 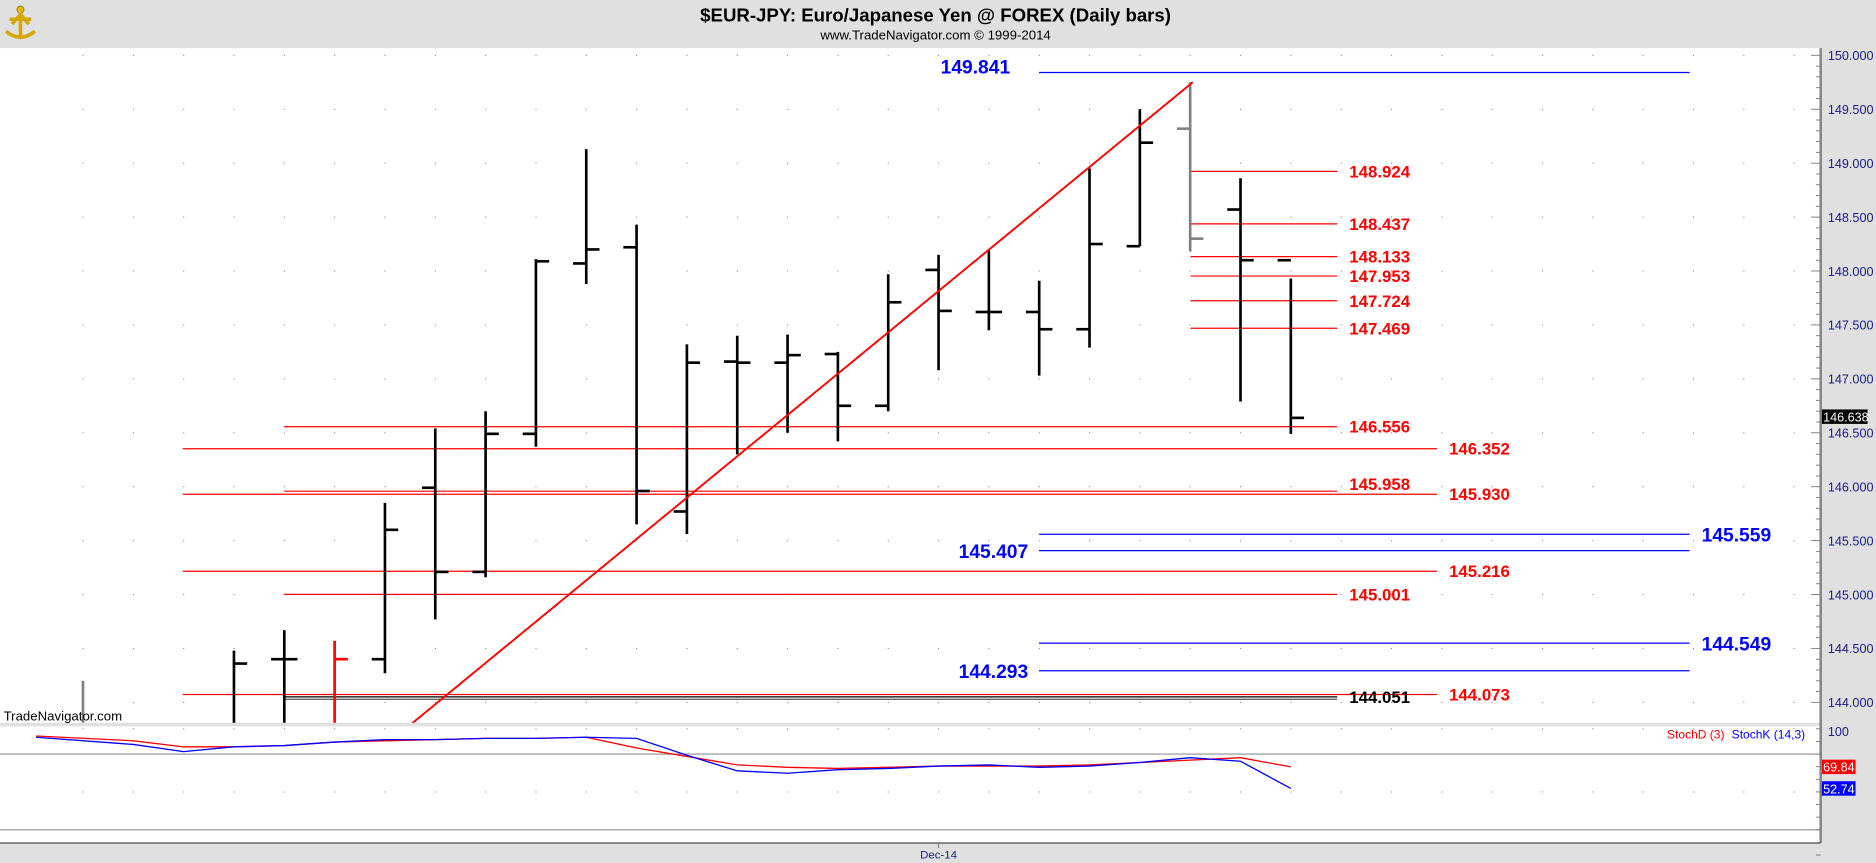 What do you see at coordinates (994, 552) in the screenshot?
I see `level-label: 145.407` at bounding box center [994, 552].